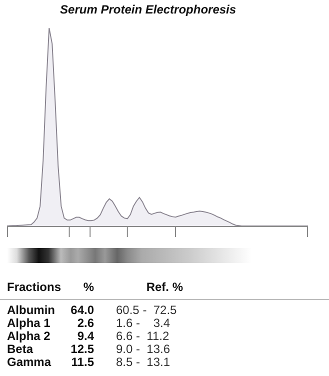 The image size is (329, 376). What do you see at coordinates (28, 336) in the screenshot?
I see `text: Alpha 2` at bounding box center [28, 336].